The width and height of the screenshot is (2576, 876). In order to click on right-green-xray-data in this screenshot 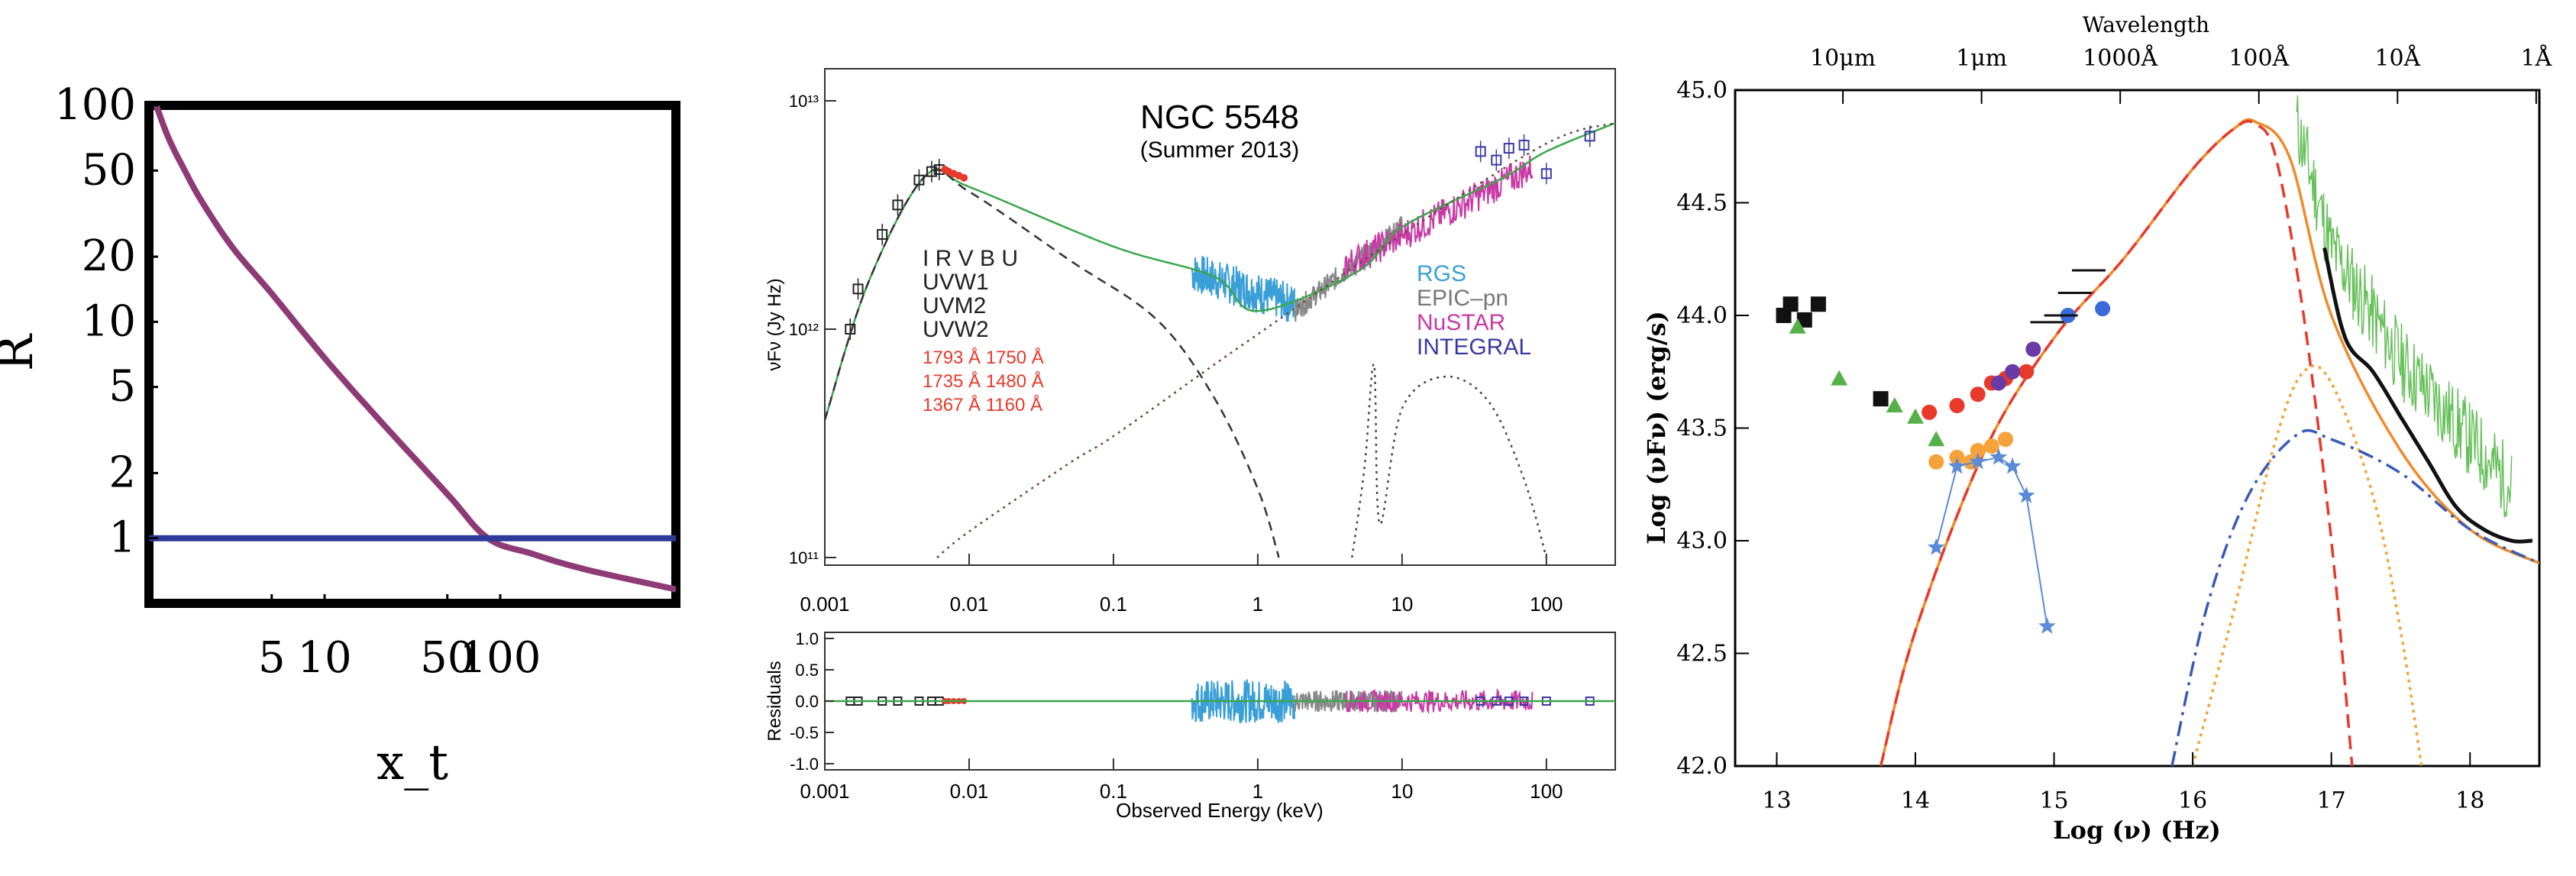, I will do `click(2404, 306)`.